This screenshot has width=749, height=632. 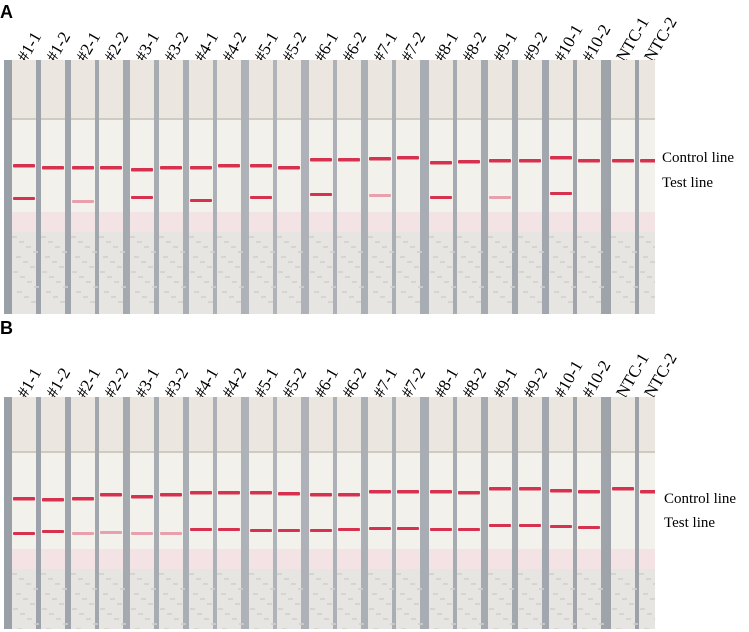 I want to click on control-line-label: Control line, so click(x=698, y=158).